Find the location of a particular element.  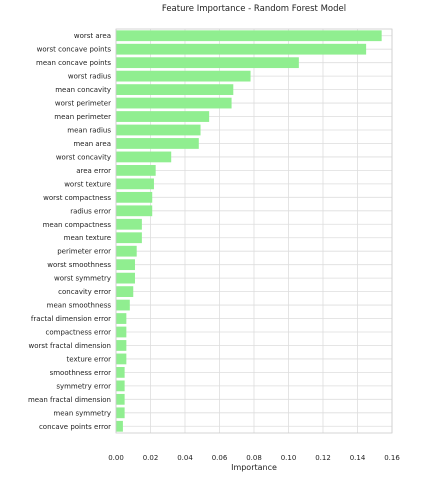

y-tick-label: area error is located at coordinates (93, 171).